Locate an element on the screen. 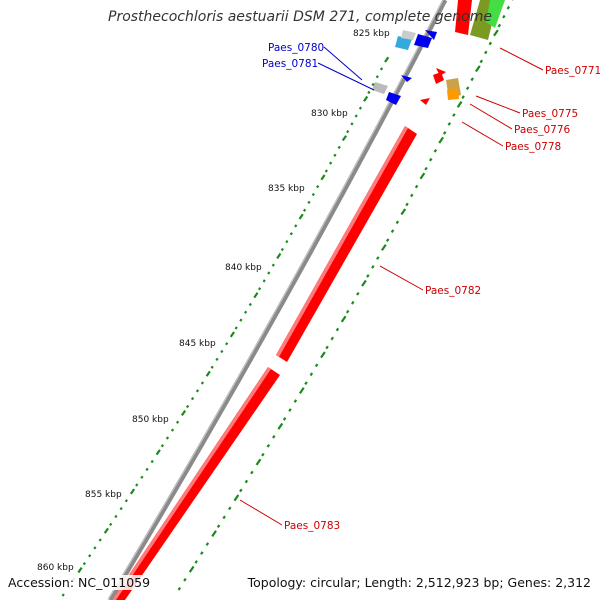 This screenshot has width=600, height=600. cds-lightgreen-block is located at coordinates (495, 14).